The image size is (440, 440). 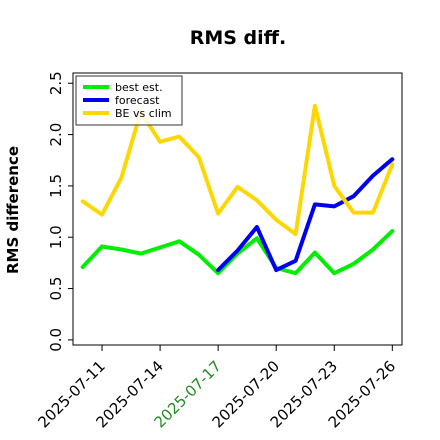 I want to click on legend-label: BE vs clim, so click(x=143, y=113).